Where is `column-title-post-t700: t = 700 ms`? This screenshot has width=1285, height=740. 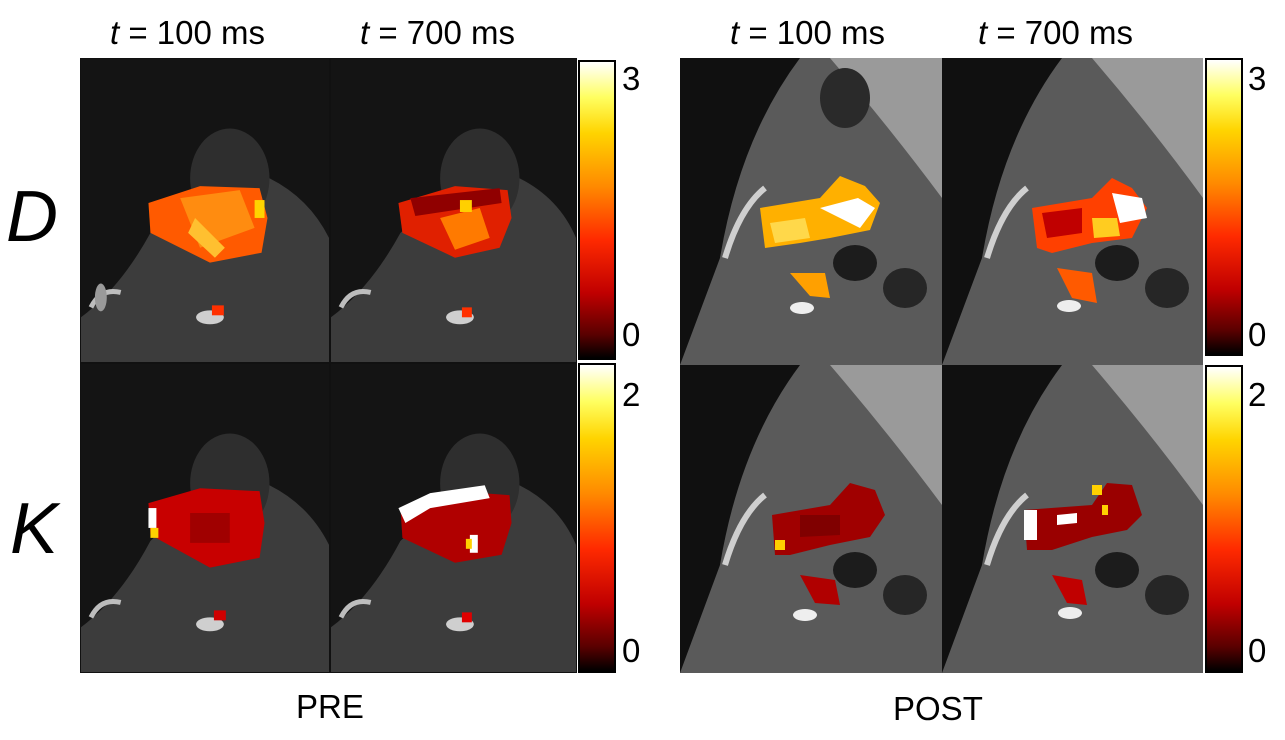 column-title-post-t700: t = 700 ms is located at coordinates (1055, 32).